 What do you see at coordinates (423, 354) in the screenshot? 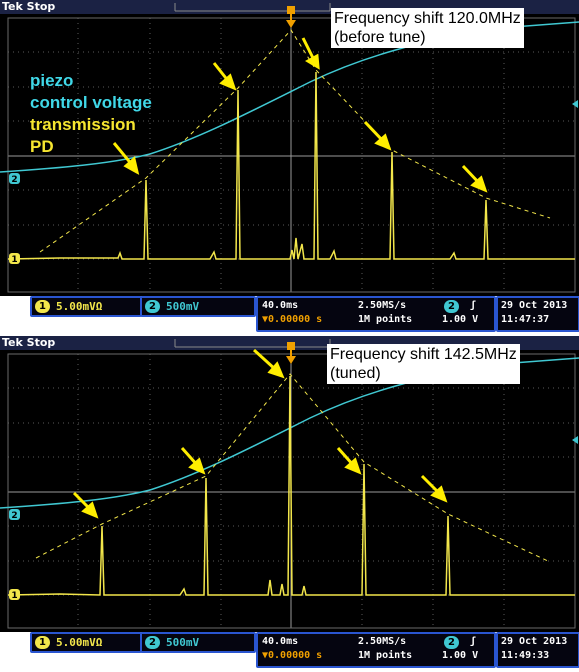
I see `annotation-line1: Frequency shift 142.5MHz` at bounding box center [423, 354].